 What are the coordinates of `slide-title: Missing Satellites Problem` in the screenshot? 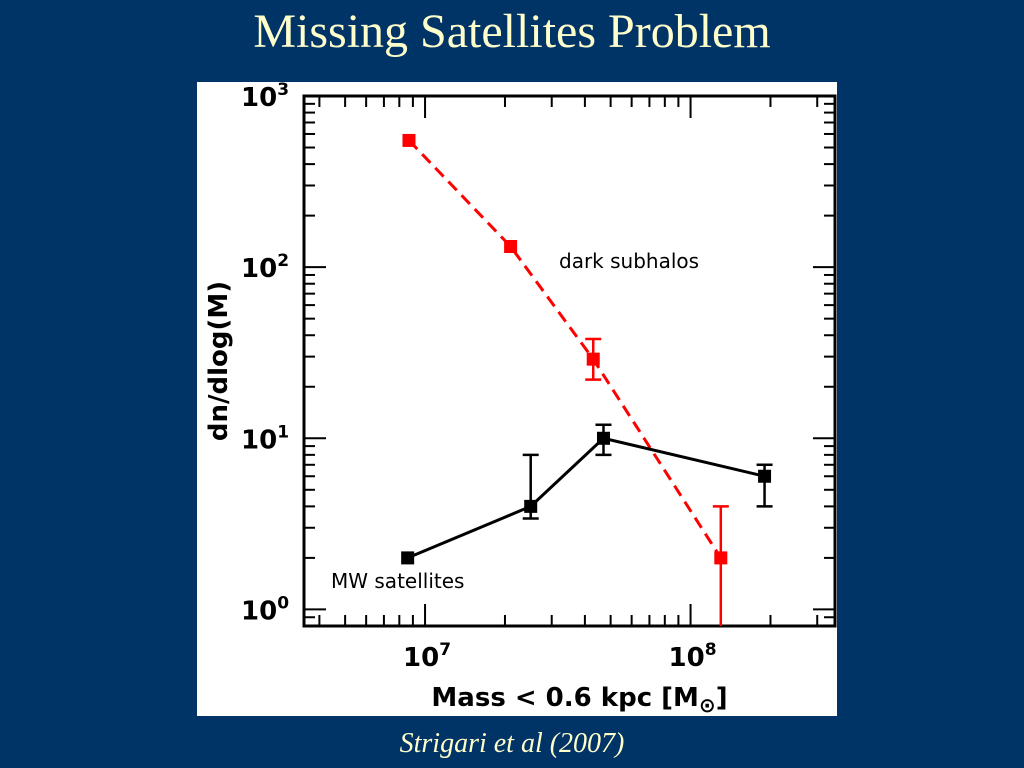 It's located at (512, 31).